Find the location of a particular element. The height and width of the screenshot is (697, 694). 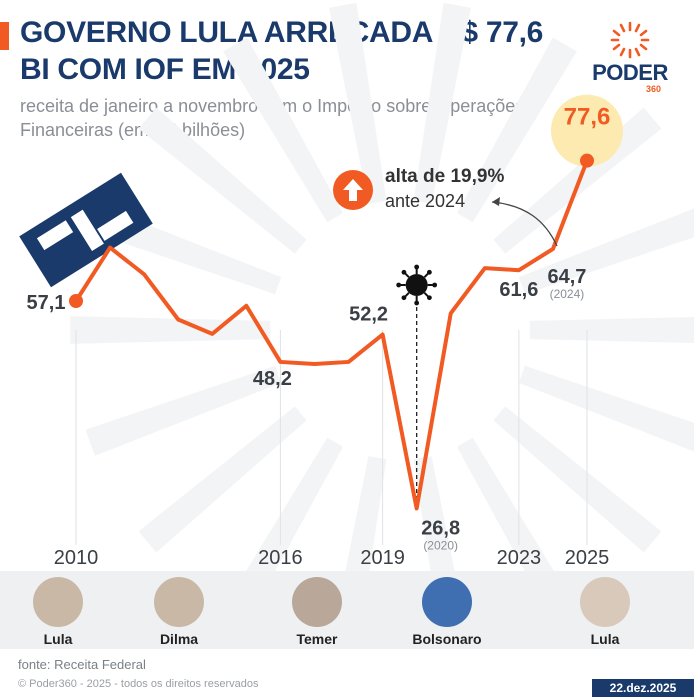

presidents-strip: Lula Dilma Temer Bolsonaro Lula is located at coordinates (347, 610).